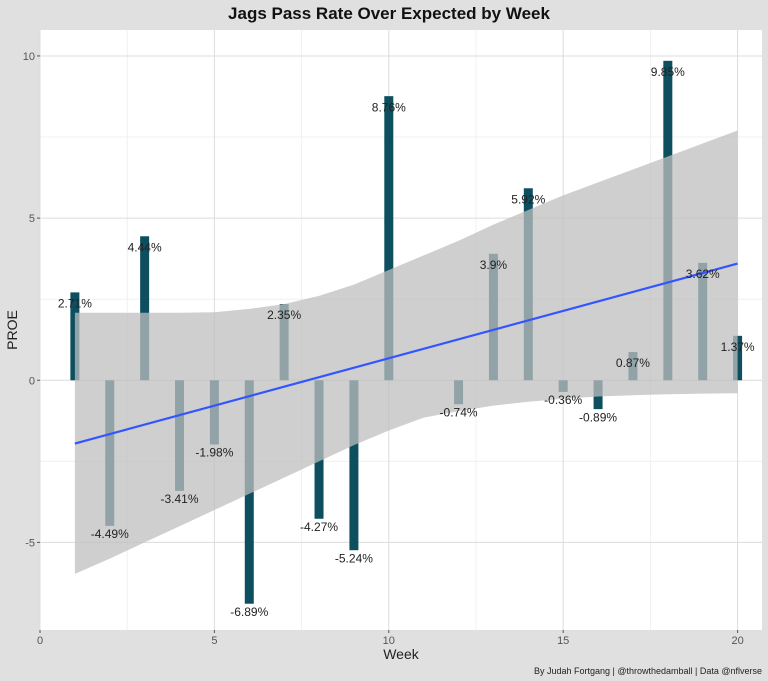 The image size is (768, 681). Describe the element at coordinates (145, 247) in the screenshot. I see `data-label: 4.44%` at that location.